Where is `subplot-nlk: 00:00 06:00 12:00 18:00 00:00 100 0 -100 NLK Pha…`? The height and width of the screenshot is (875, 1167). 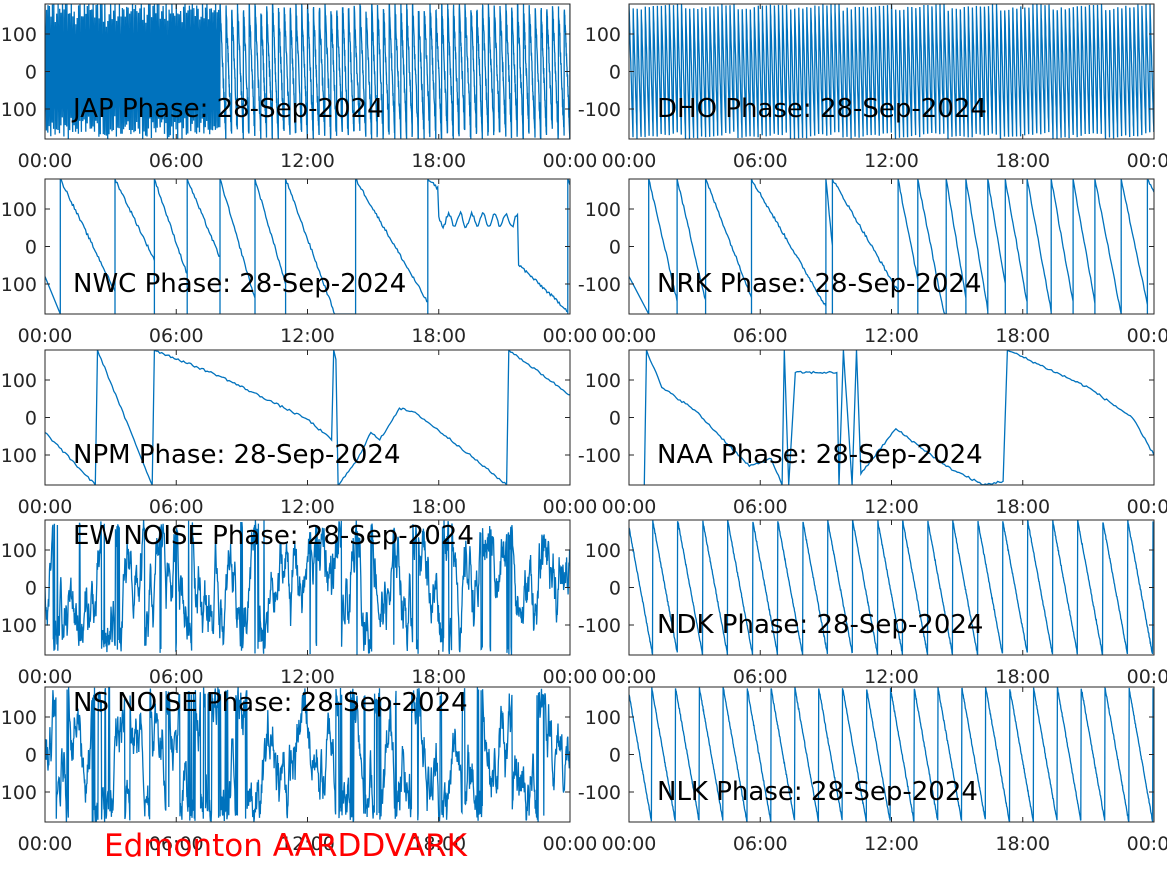 subplot-nlk: 00:00 06:00 12:00 18:00 00:00 100 0 -100 NLK Pha… is located at coordinates (872, 770).